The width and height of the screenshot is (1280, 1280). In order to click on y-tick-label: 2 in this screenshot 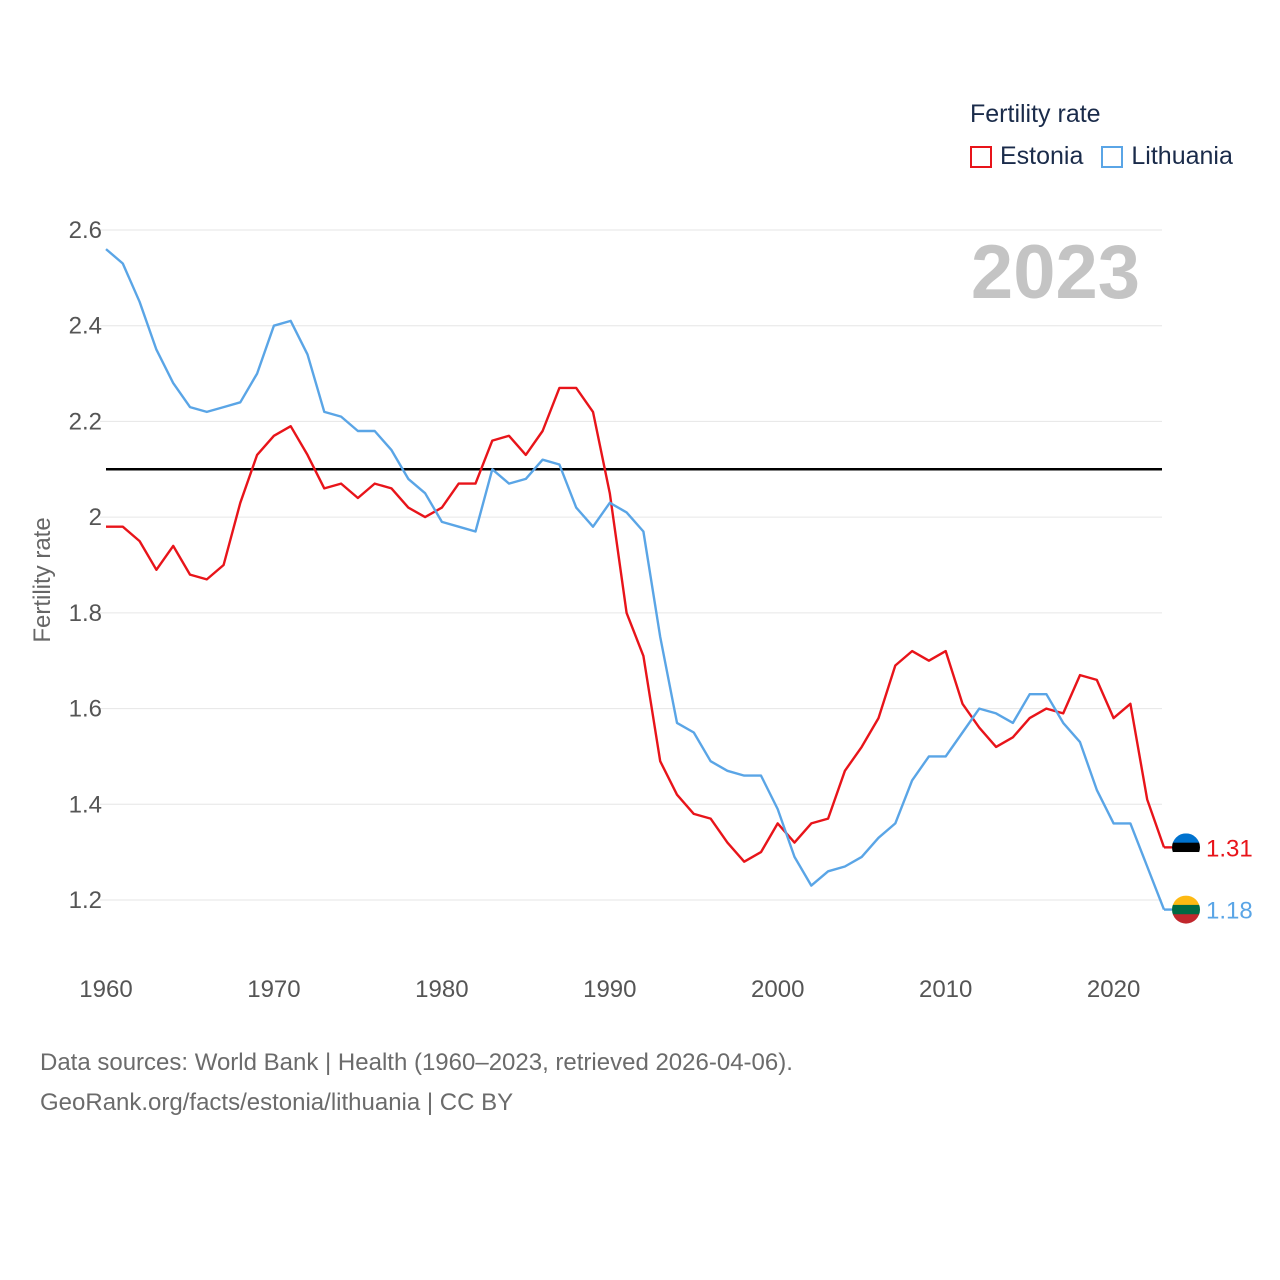, I will do `click(95, 517)`.